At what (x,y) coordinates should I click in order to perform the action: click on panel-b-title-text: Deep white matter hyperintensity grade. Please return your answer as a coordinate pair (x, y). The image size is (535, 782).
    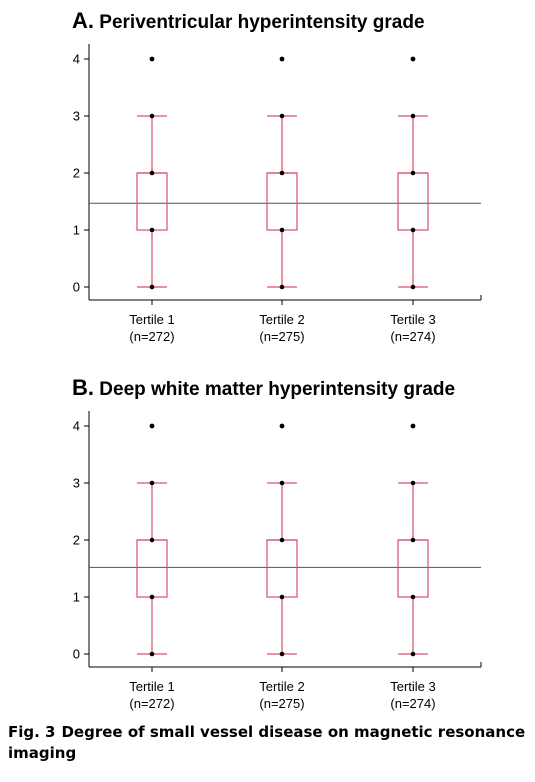
    Looking at the image, I should click on (277, 389).